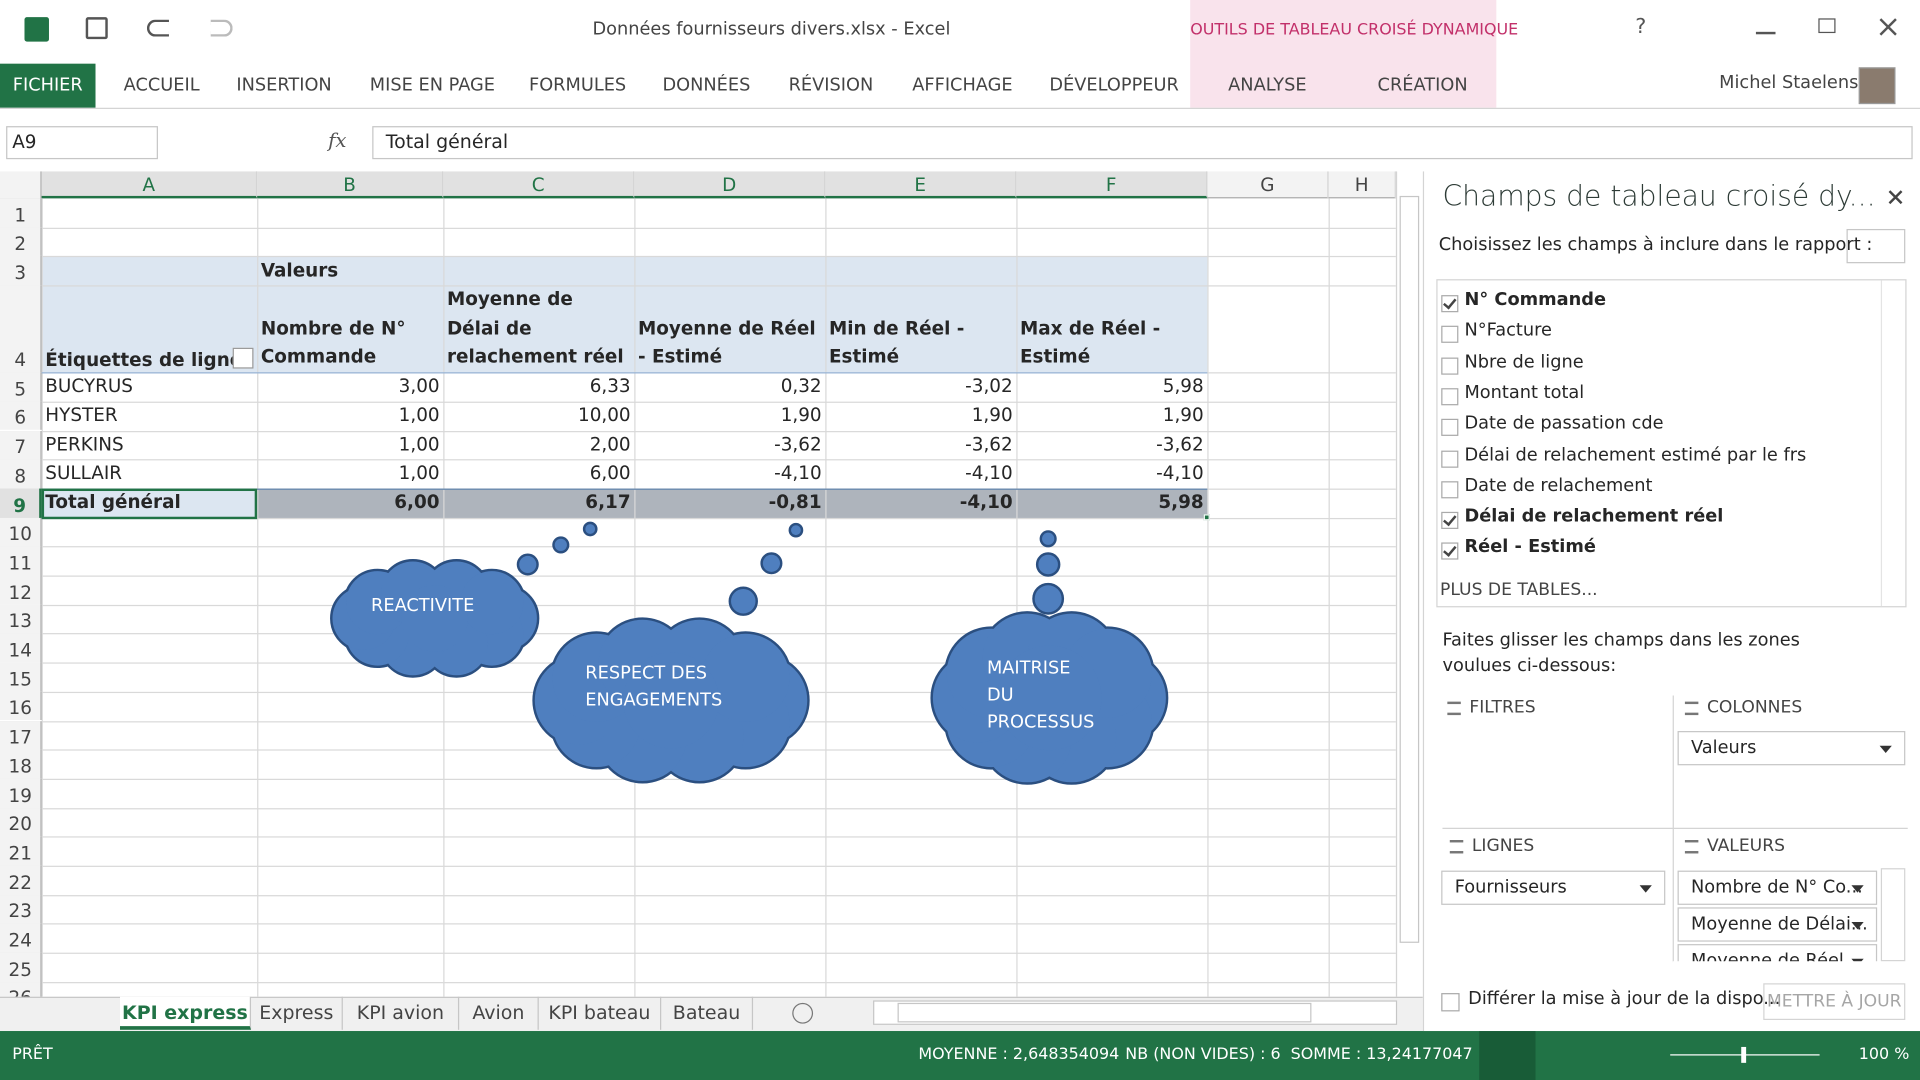 Image resolution: width=1920 pixels, height=1080 pixels. What do you see at coordinates (1142, 142) in the screenshot?
I see `formula-input: Total général` at bounding box center [1142, 142].